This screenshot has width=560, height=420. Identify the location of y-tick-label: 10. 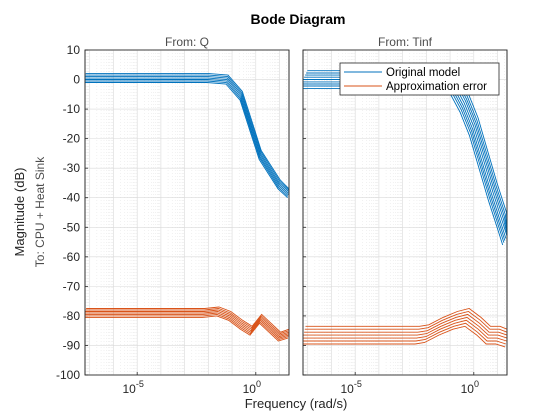
(74, 50).